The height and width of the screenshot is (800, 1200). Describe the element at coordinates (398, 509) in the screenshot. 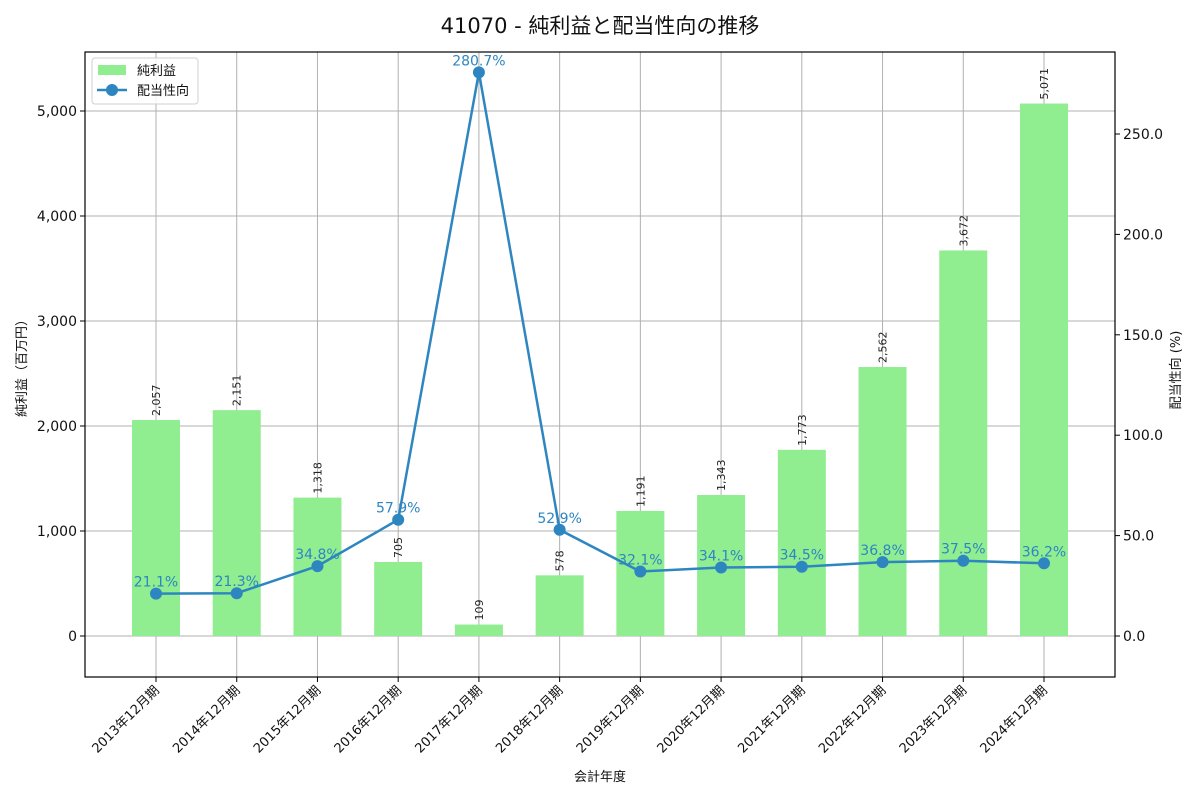

I see `line-value-label: 57.9%` at that location.